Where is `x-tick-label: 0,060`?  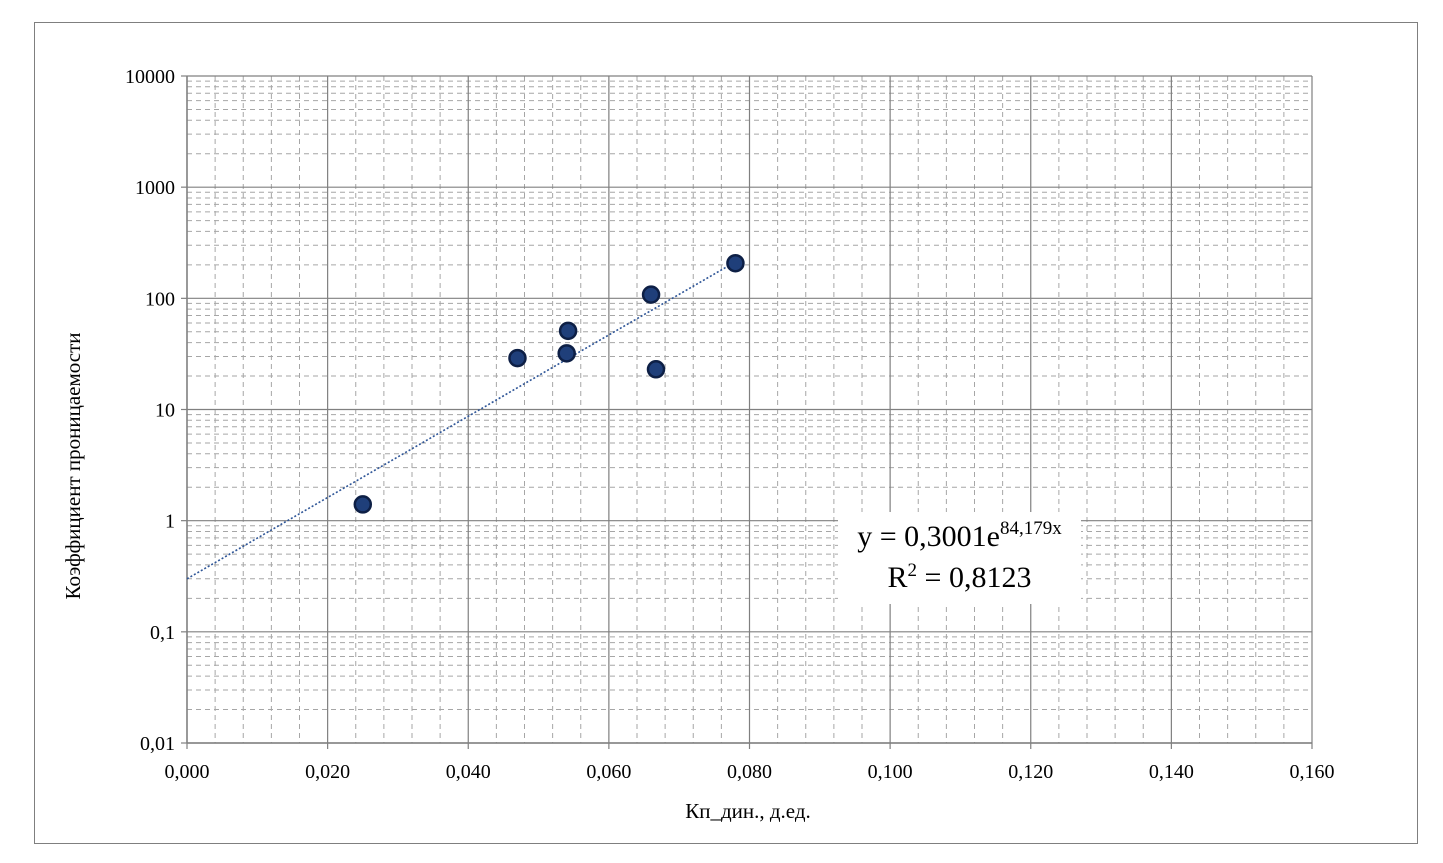
x-tick-label: 0,060 is located at coordinates (608, 772).